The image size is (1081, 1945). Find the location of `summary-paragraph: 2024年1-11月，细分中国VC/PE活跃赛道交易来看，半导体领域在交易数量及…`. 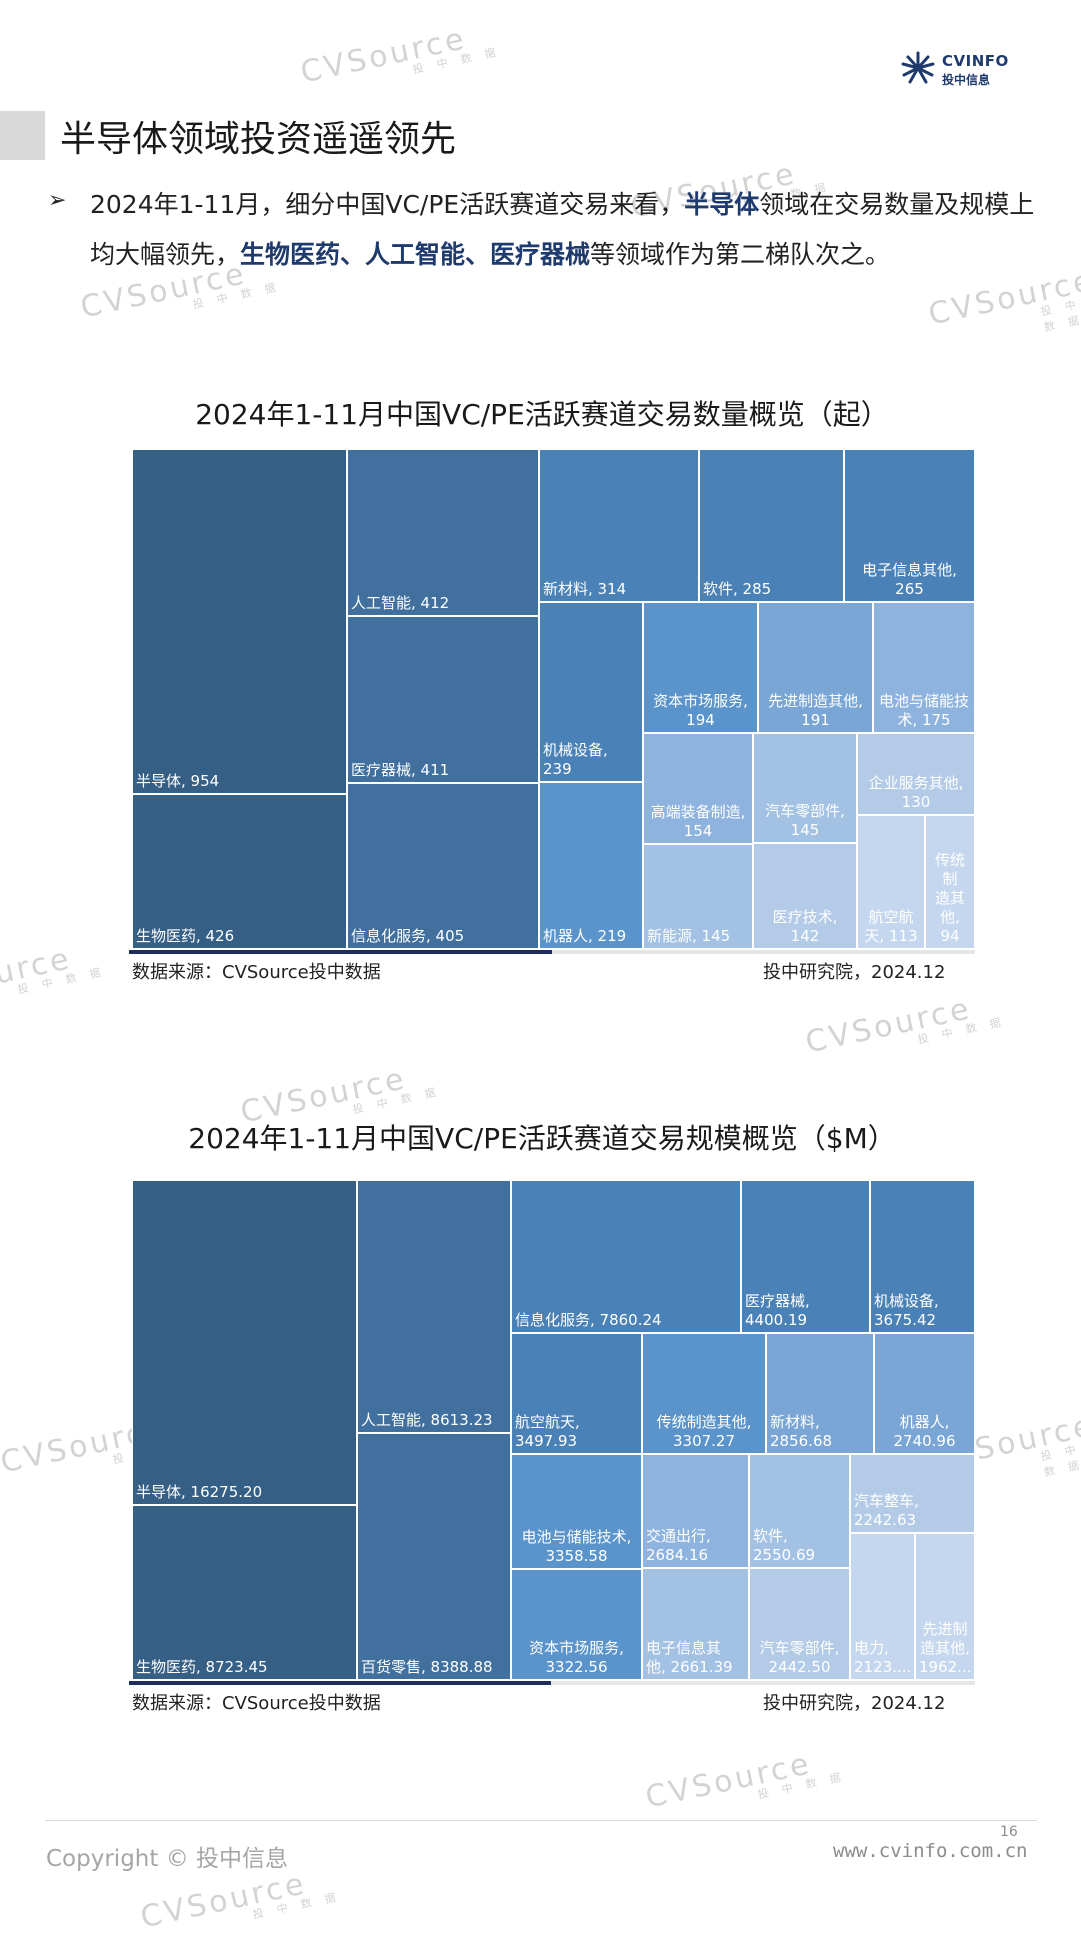

summary-paragraph: 2024年1-11月，细分中国VC/PE活跃赛道交易来看，半导体领域在交易数量及… is located at coordinates (562, 230).